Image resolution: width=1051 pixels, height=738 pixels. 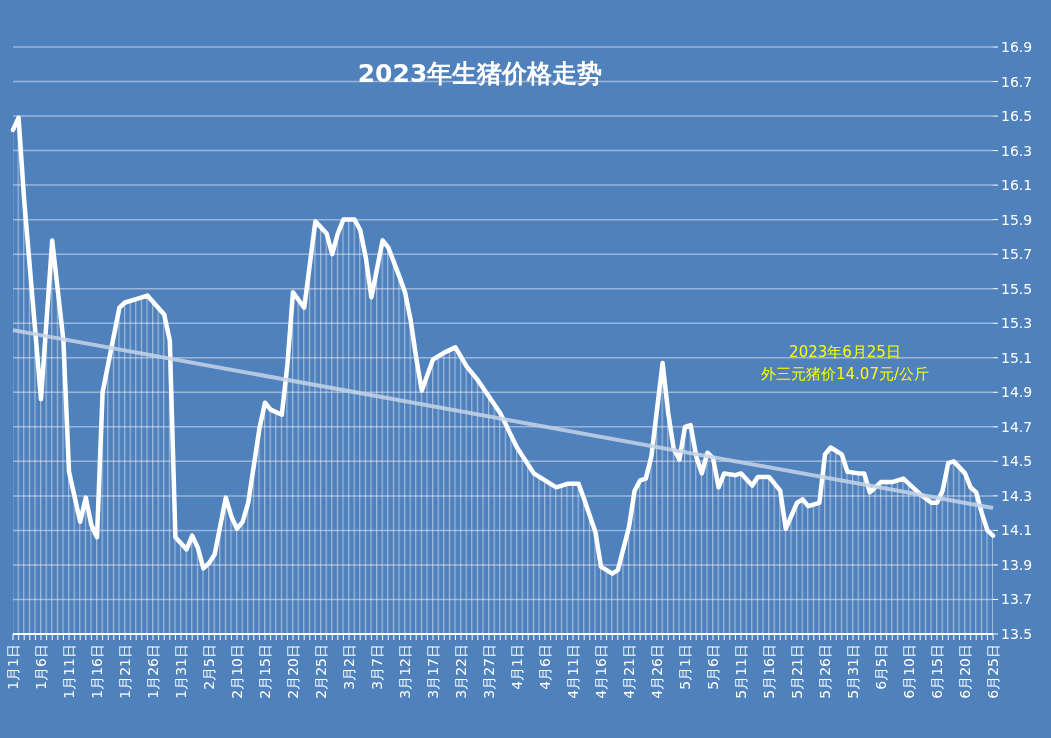 I want to click on annotation: 外三元猪价14.07元/公斤, so click(x=845, y=374).